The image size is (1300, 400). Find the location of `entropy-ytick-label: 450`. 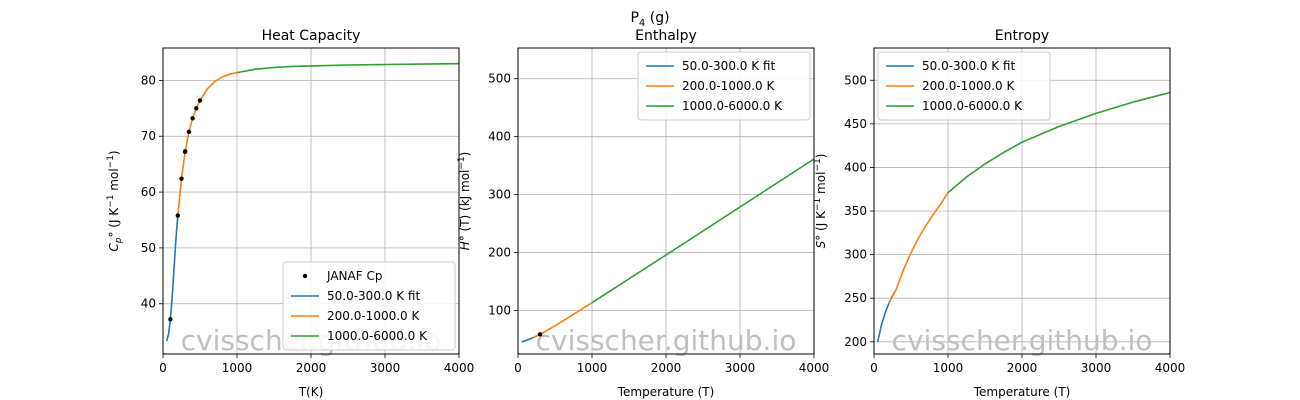

entropy-ytick-label: 450 is located at coordinates (855, 124).